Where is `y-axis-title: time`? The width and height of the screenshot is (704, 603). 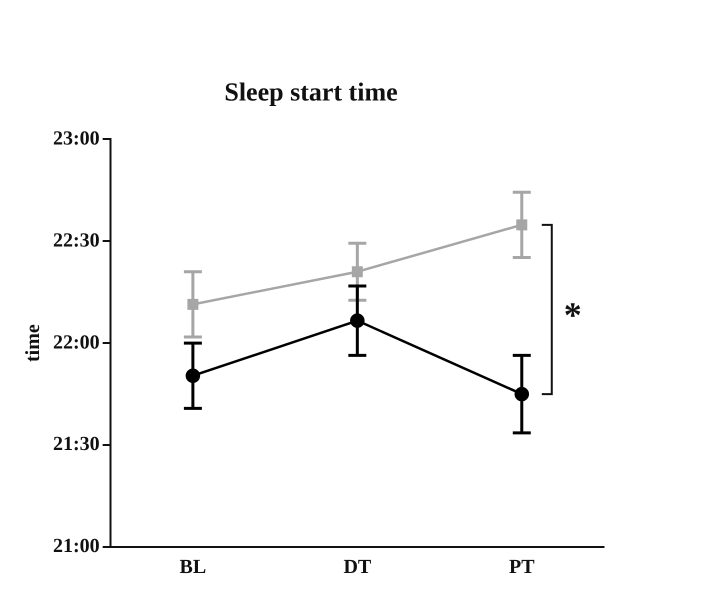 y-axis-title: time is located at coordinates (33, 343).